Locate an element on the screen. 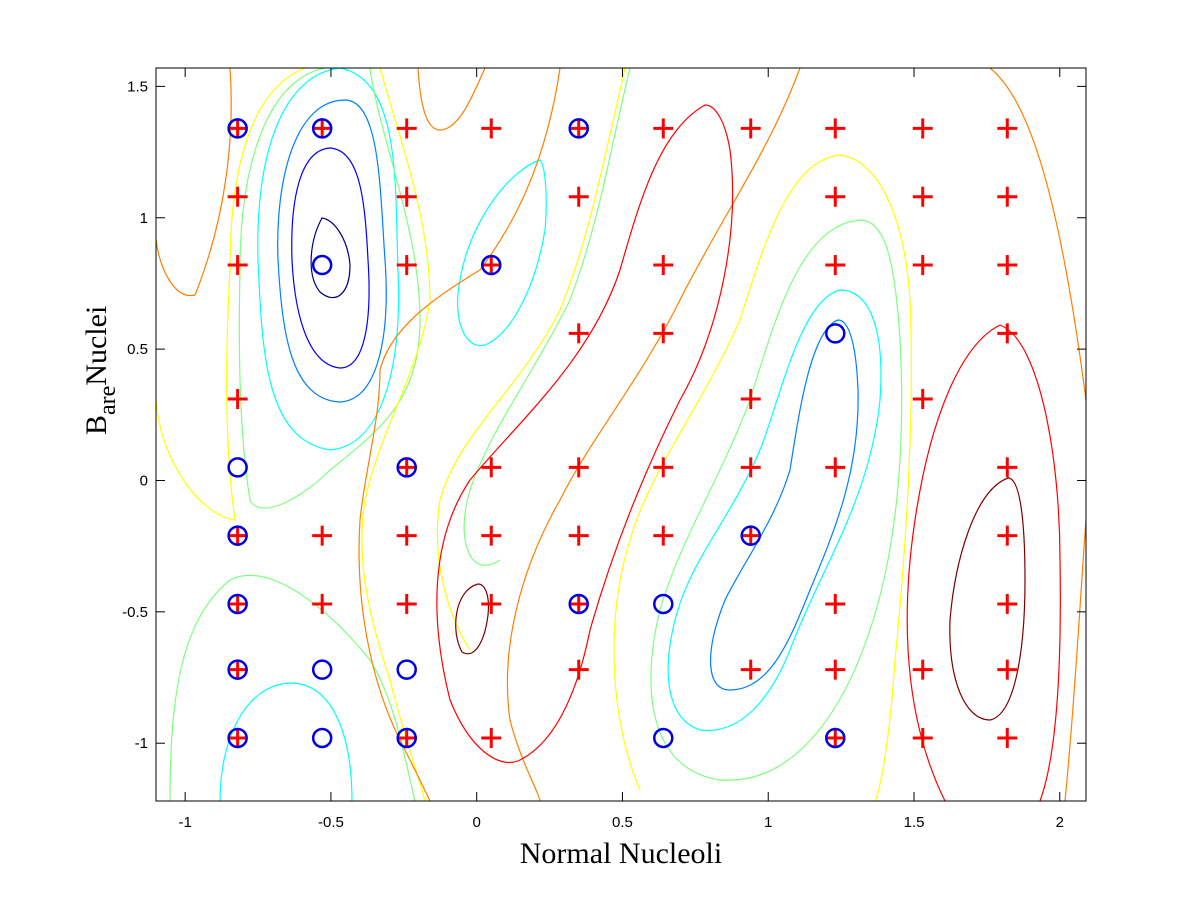 The width and height of the screenshot is (1200, 901). y-axis-label-sub: are is located at coordinates (108, 400).